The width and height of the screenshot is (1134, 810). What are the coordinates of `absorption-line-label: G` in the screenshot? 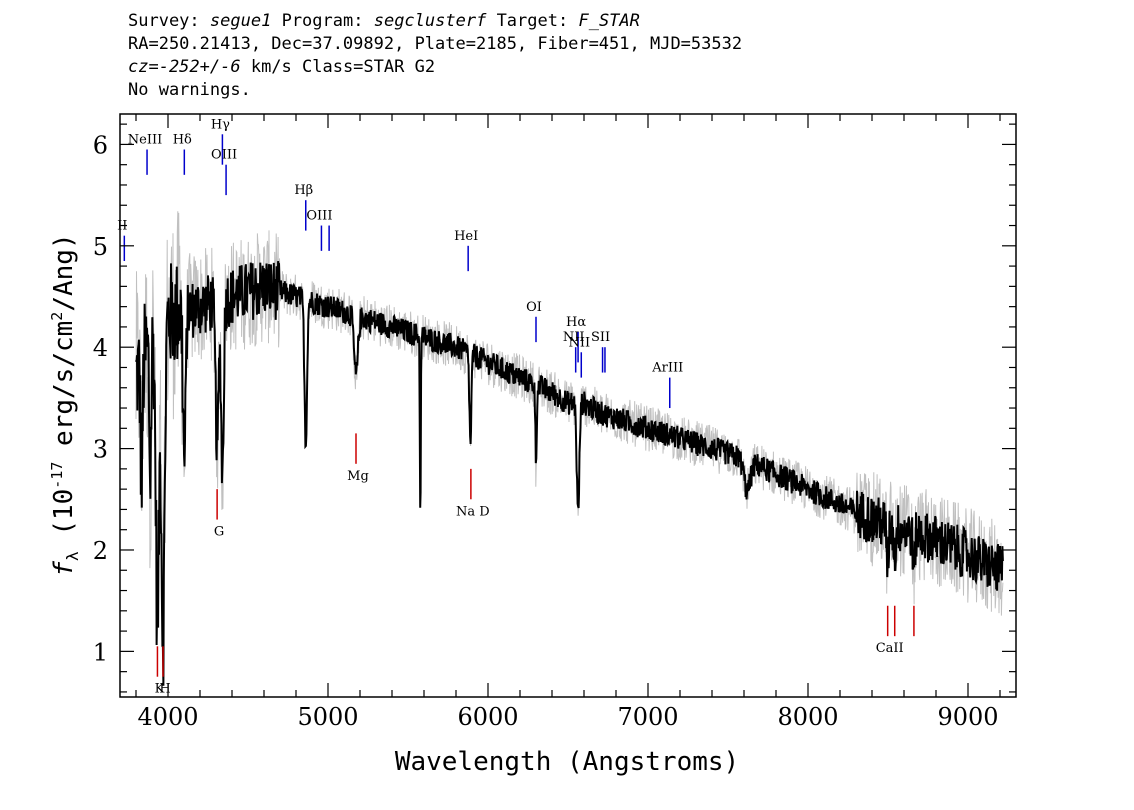 It's located at (219, 532).